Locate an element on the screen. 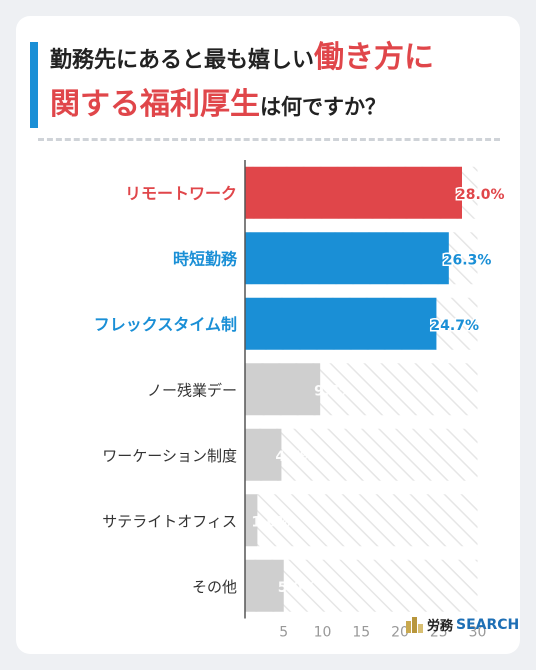 This screenshot has height=670, width=536. title-line1-pre: 勤務先にあると最も嬉しい is located at coordinates (182, 60).